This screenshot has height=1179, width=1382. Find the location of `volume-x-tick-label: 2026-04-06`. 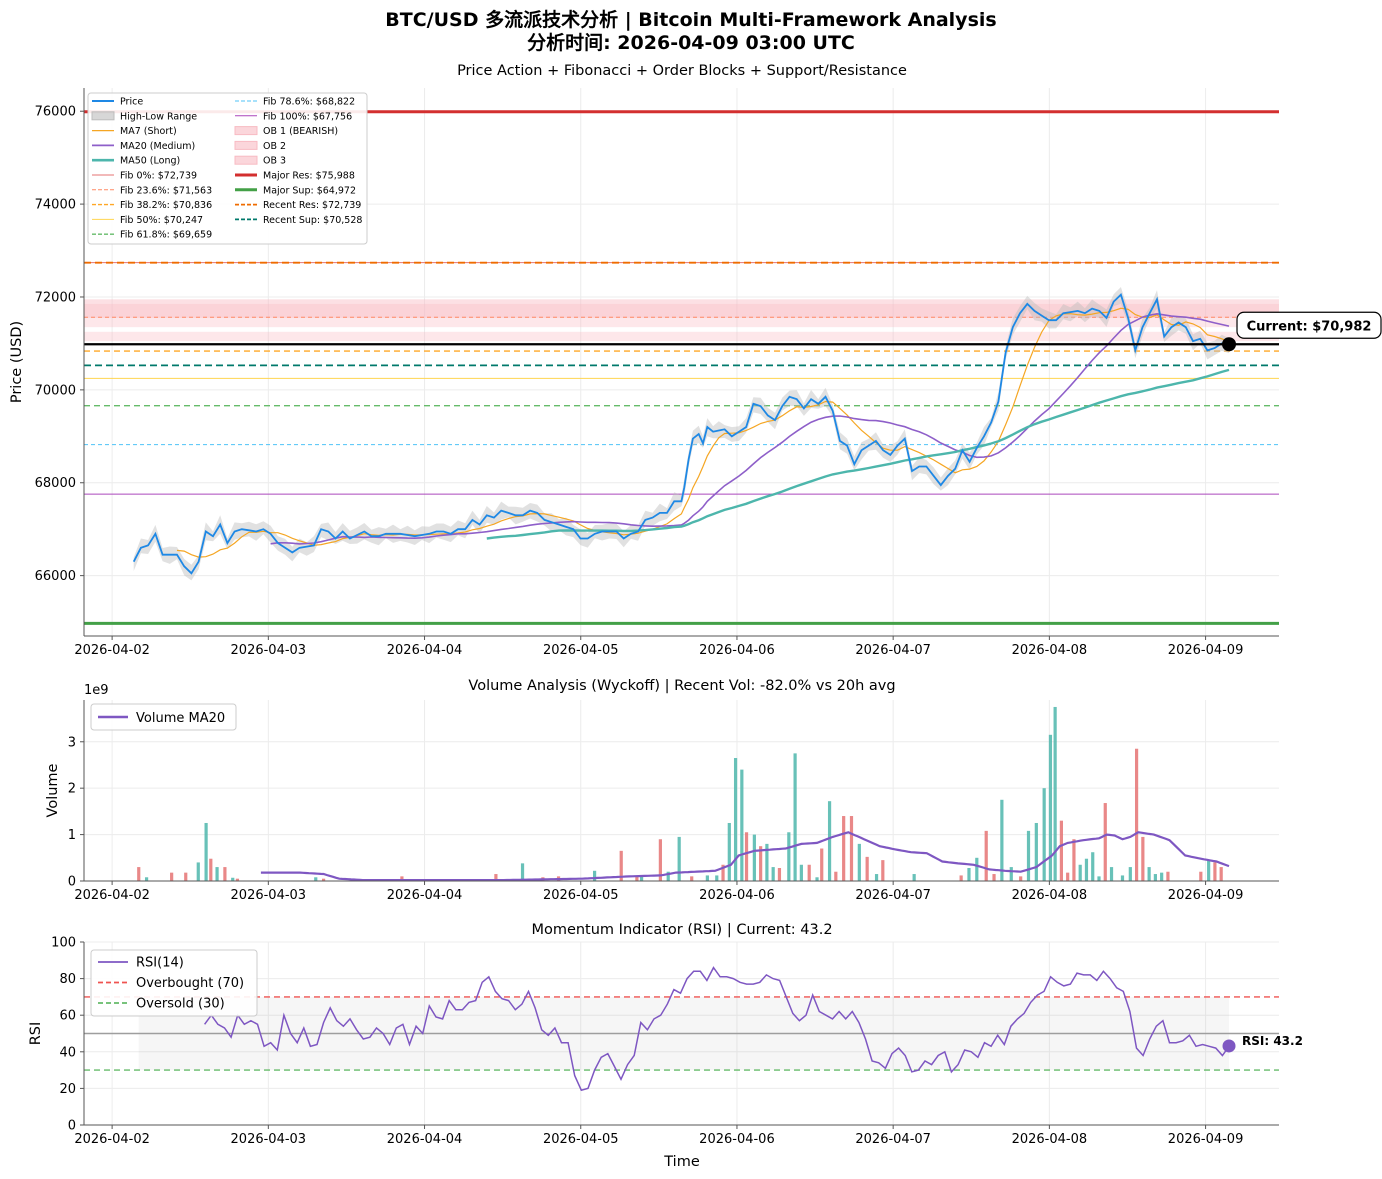

volume-x-tick-label: 2026-04-06 is located at coordinates (737, 895).